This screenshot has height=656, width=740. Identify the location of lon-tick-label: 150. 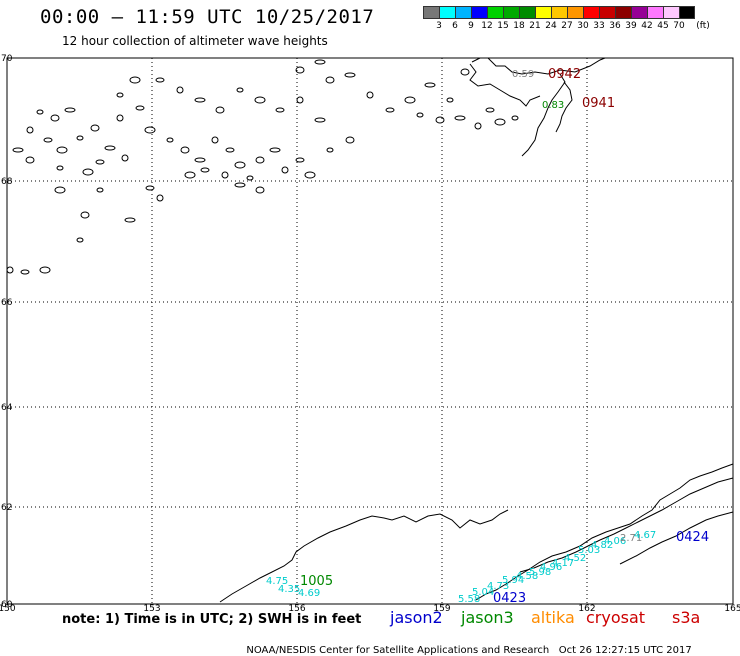
(8, 609).